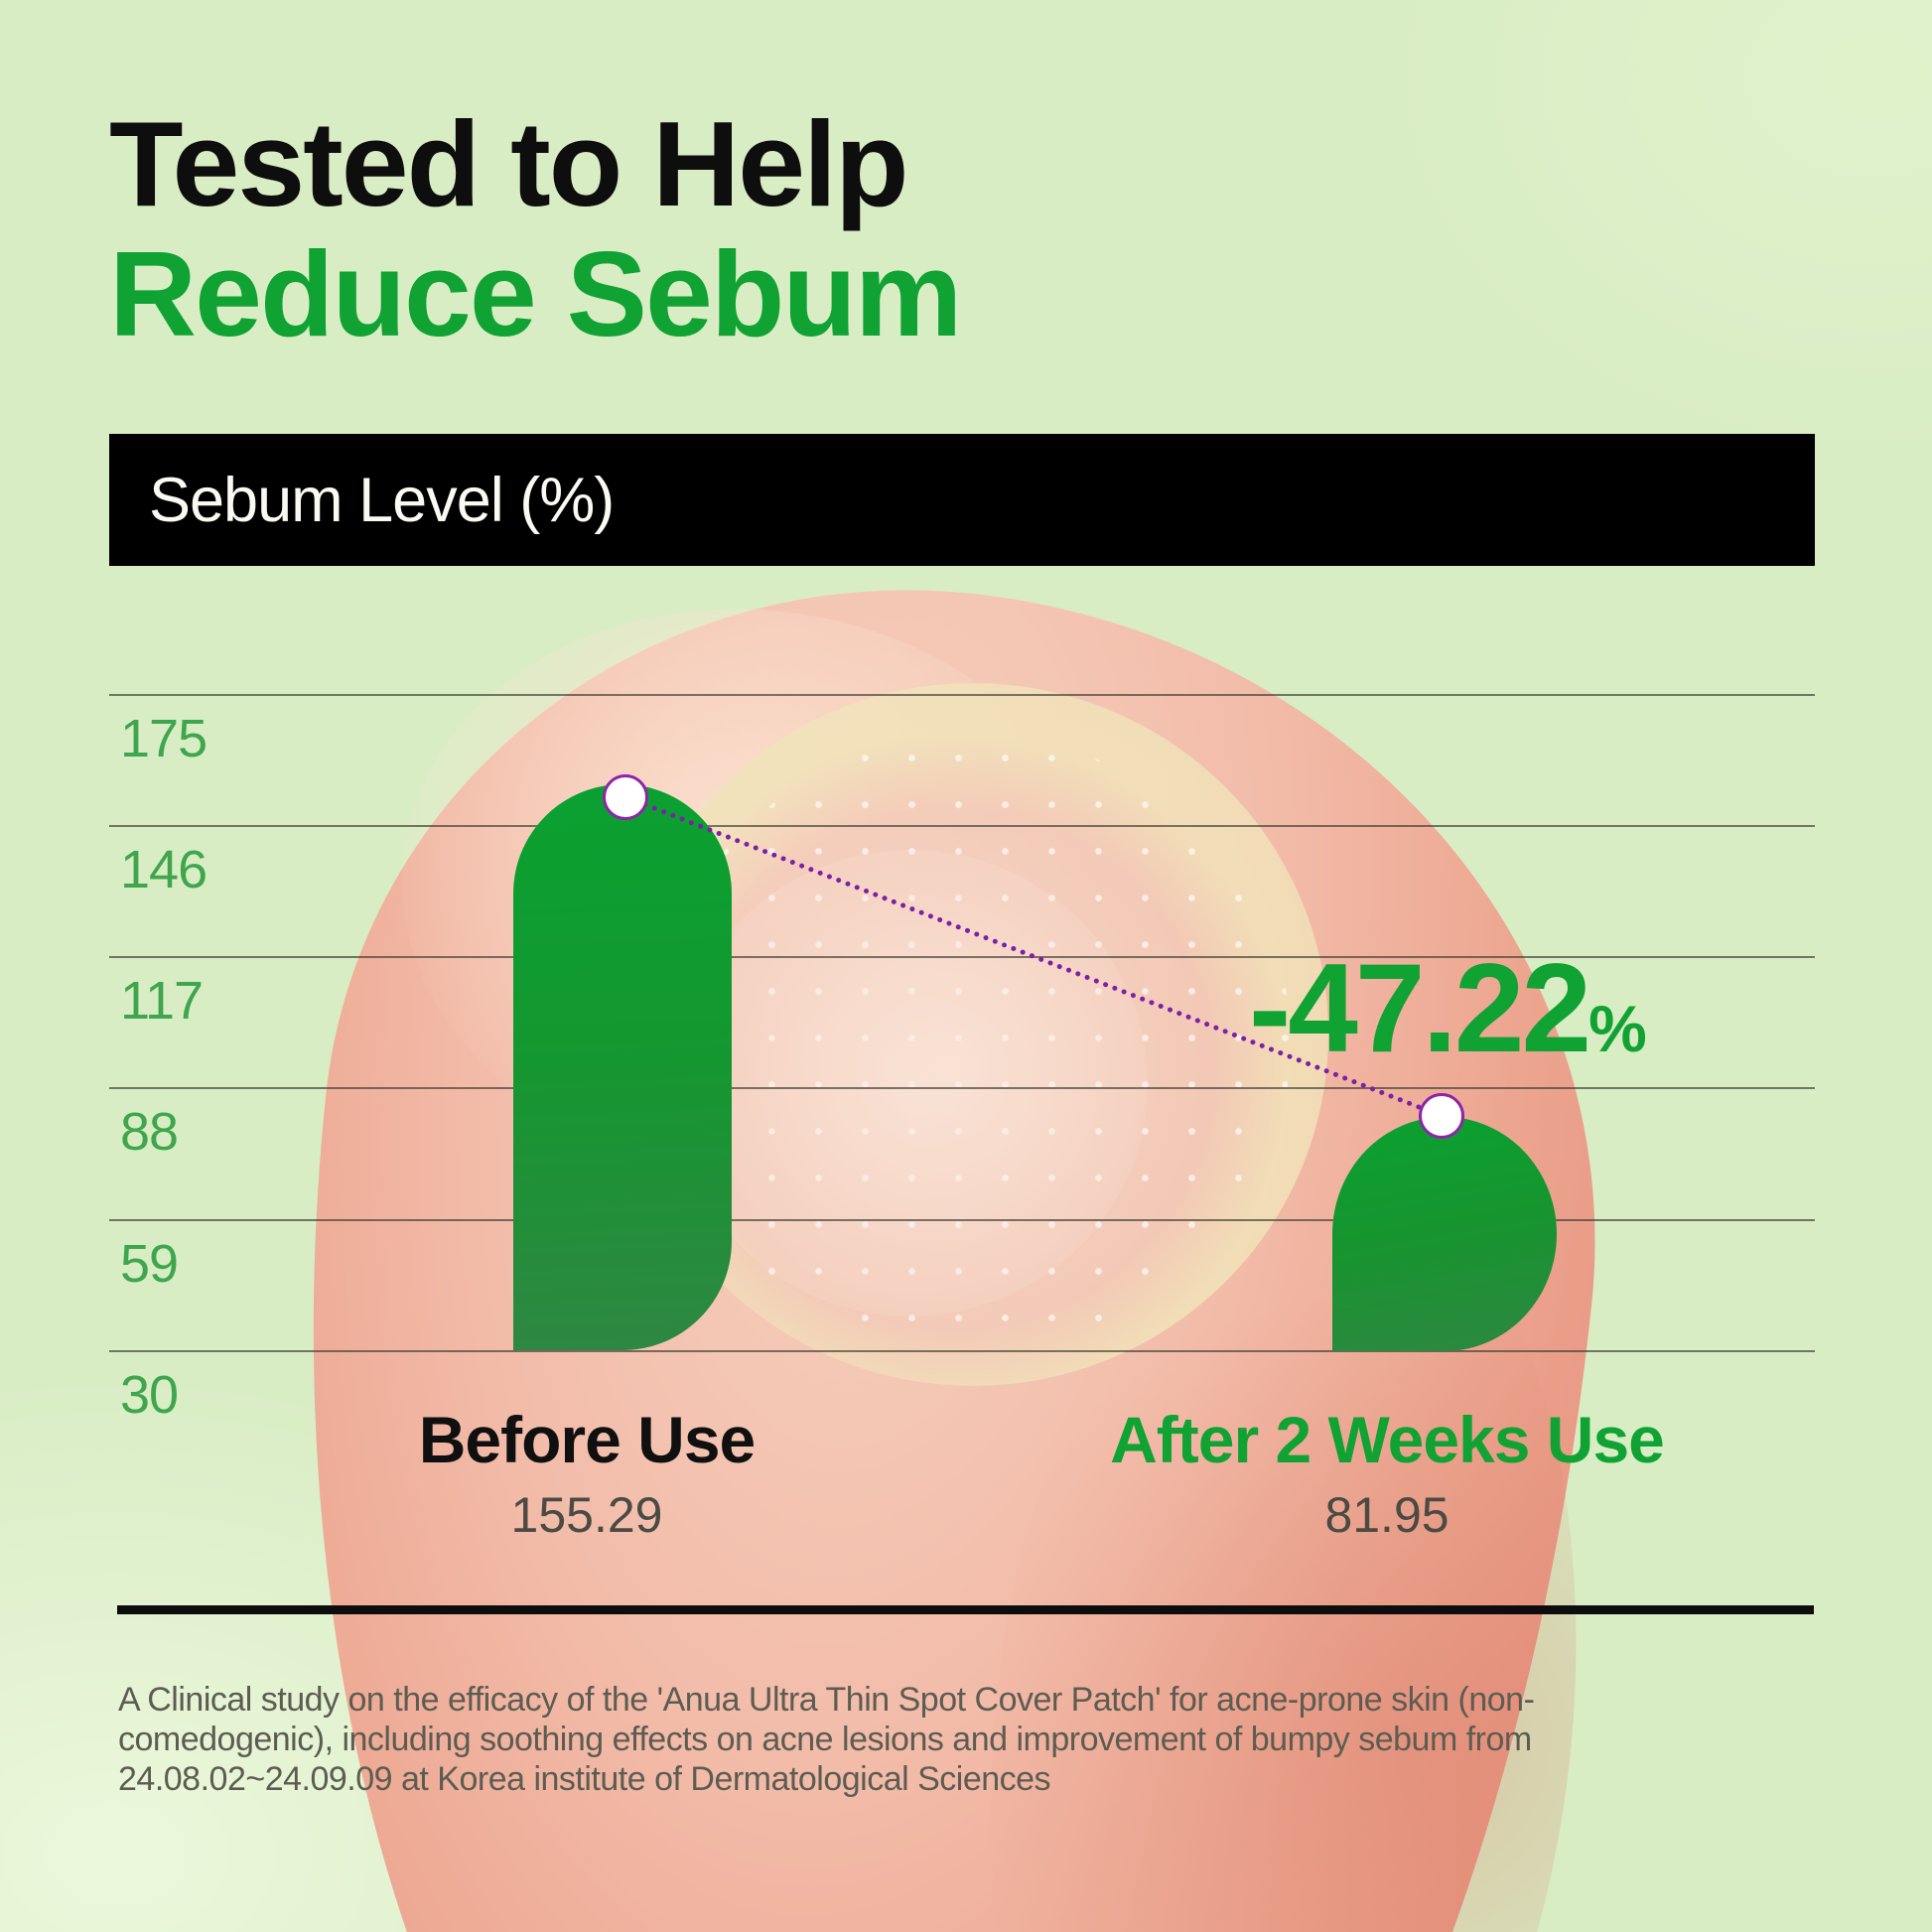 This screenshot has width=1932, height=1932. What do you see at coordinates (587, 1440) in the screenshot?
I see `category-label-before: Before Use` at bounding box center [587, 1440].